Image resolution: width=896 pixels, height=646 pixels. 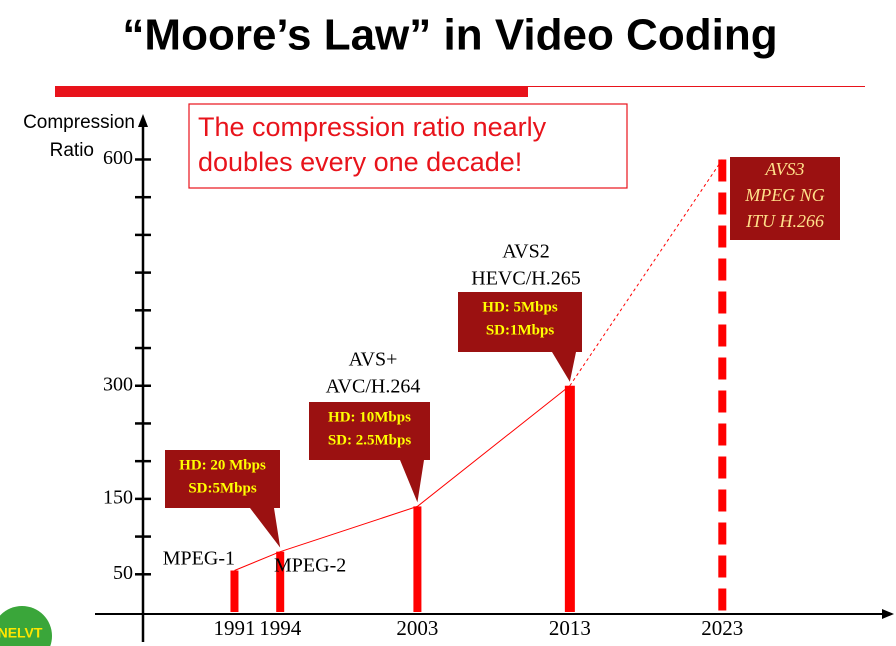 I want to click on title-underline, so click(x=291, y=91).